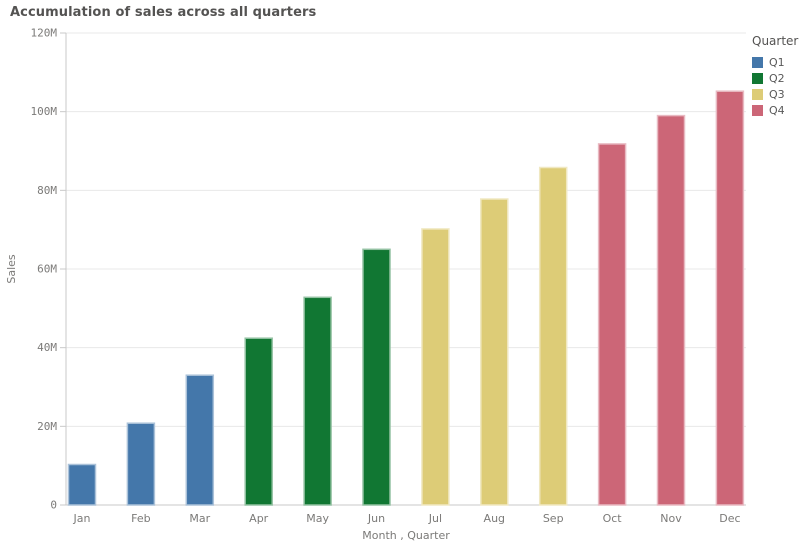 The width and height of the screenshot is (802, 547). Describe the element at coordinates (435, 367) in the screenshot. I see `bar-jul` at that location.